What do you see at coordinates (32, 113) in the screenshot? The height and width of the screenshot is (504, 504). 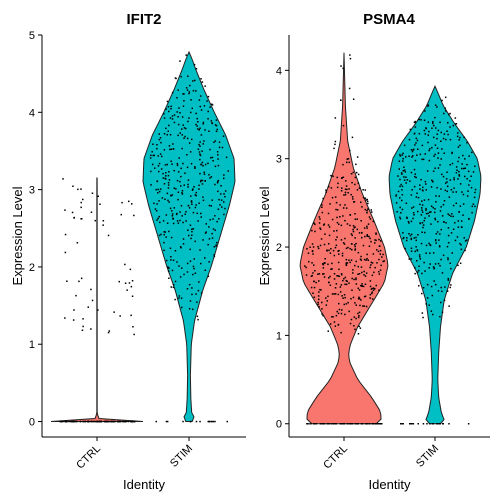 I see `y-tick-label: 4` at bounding box center [32, 113].